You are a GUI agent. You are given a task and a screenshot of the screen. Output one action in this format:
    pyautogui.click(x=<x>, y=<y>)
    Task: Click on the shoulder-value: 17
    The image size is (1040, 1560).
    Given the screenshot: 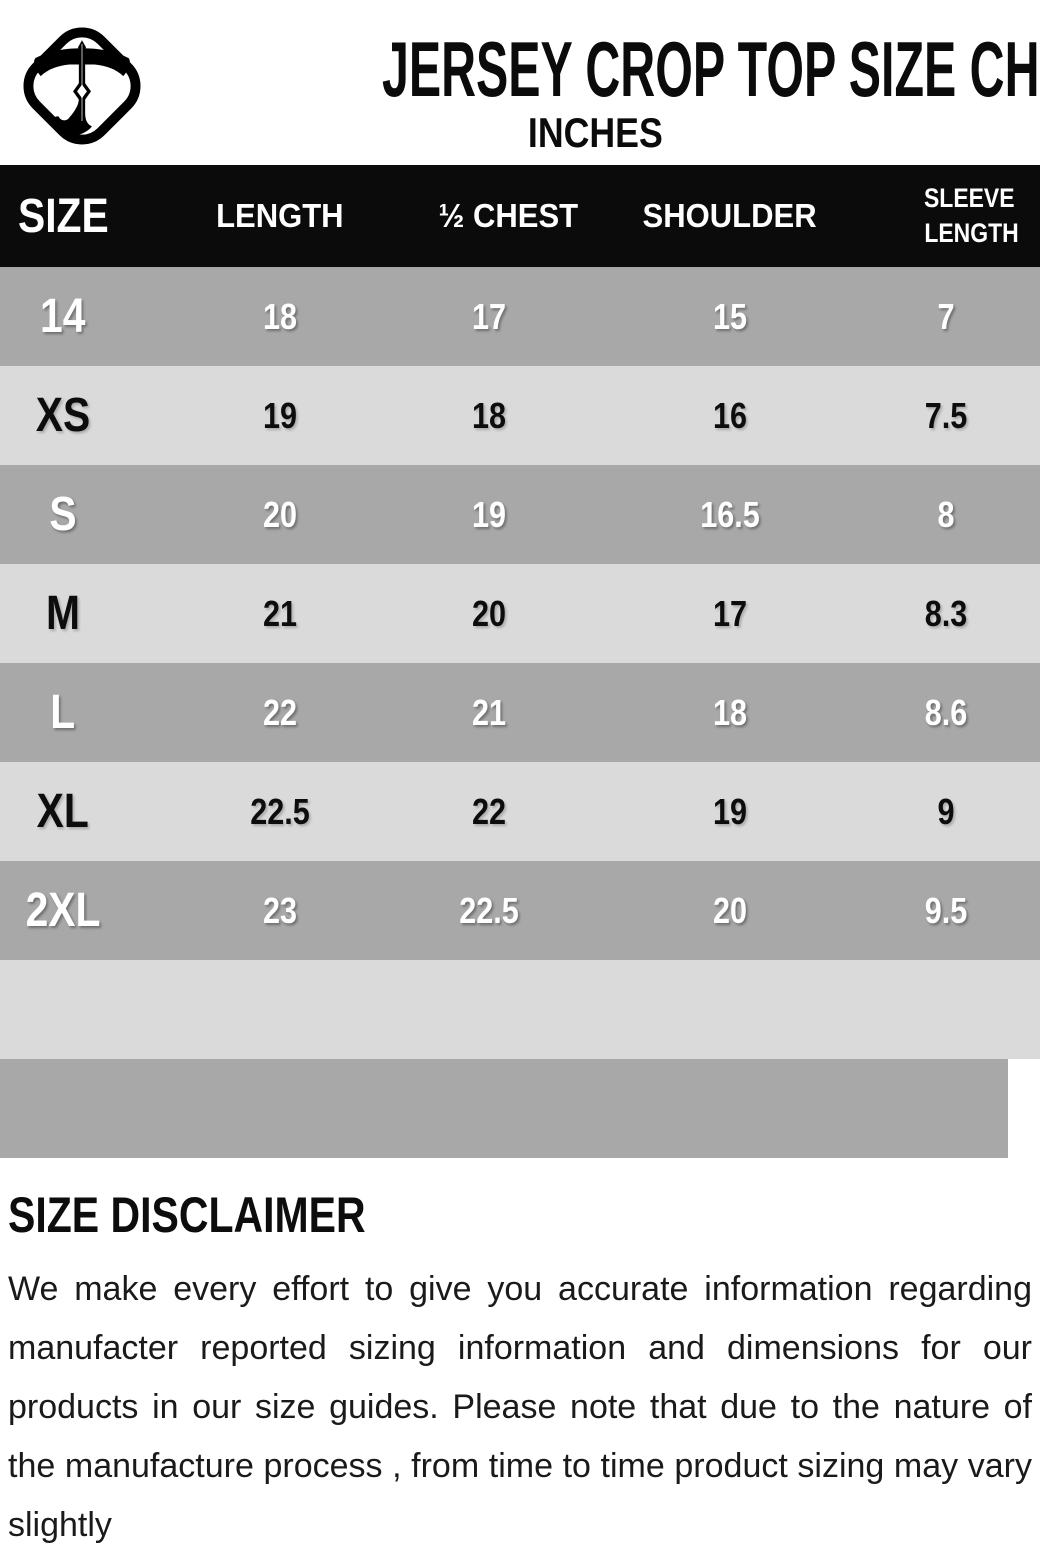 What is the action you would take?
    pyautogui.click(x=730, y=613)
    